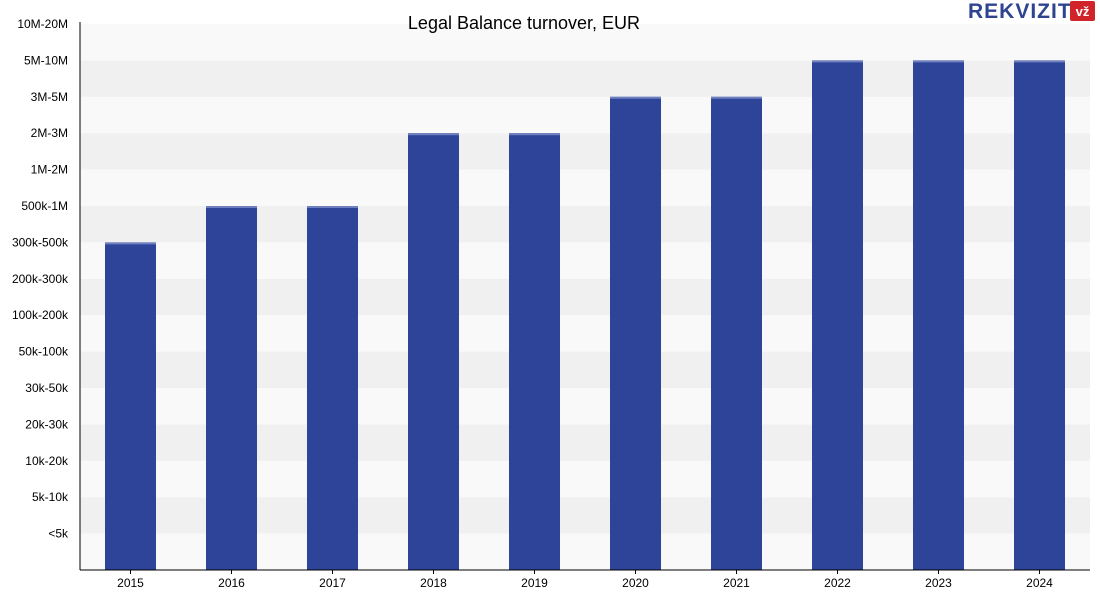 This screenshot has height=595, width=1100. Describe the element at coordinates (50, 497) in the screenshot. I see `y-tick-label: 5k-10k` at that location.